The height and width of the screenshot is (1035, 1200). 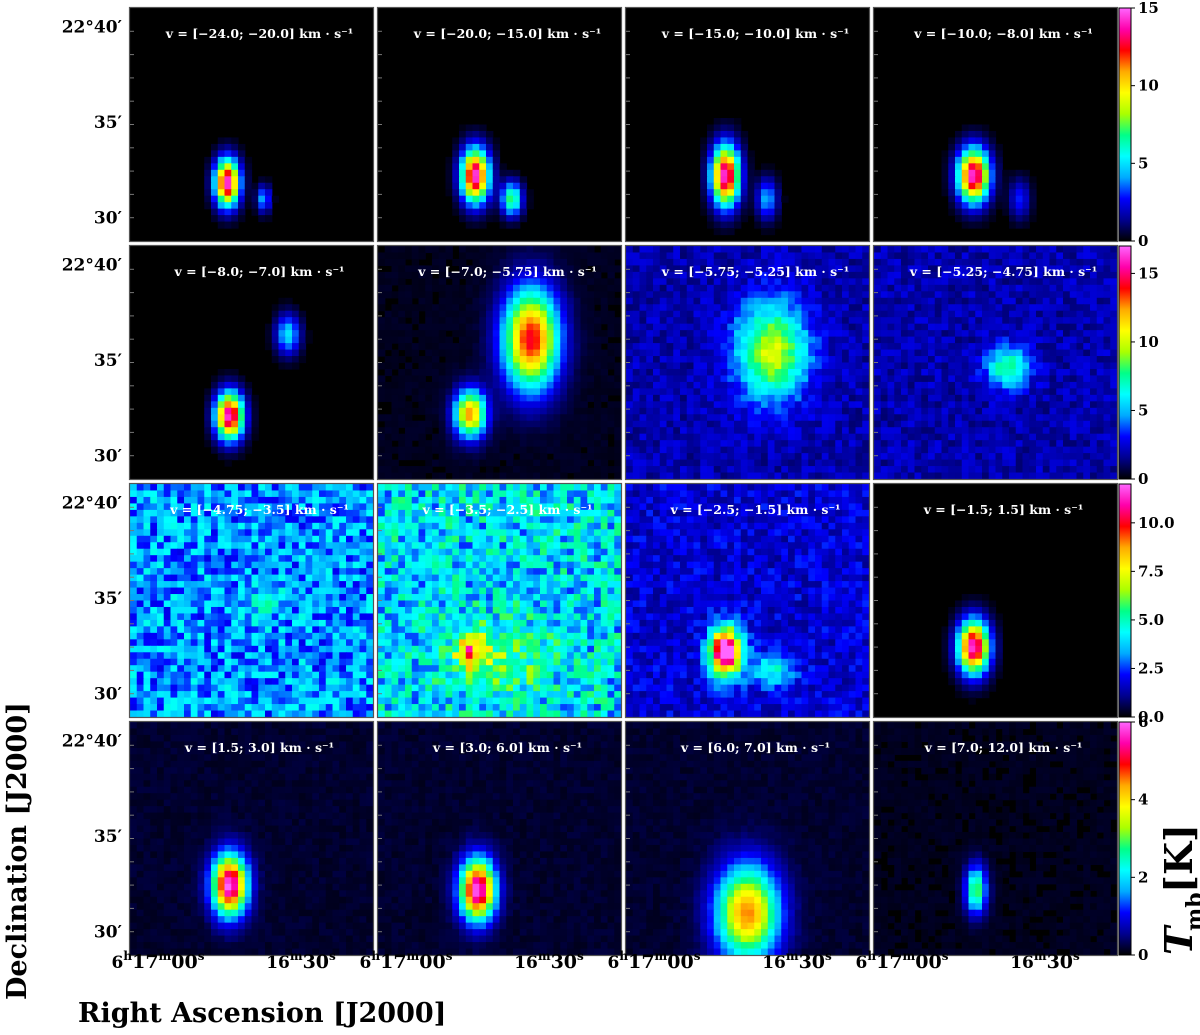 What do you see at coordinates (507, 747) in the screenshot?
I see `velocity-range-label: v = [3.0; 6.0] km · s⁻¹` at bounding box center [507, 747].